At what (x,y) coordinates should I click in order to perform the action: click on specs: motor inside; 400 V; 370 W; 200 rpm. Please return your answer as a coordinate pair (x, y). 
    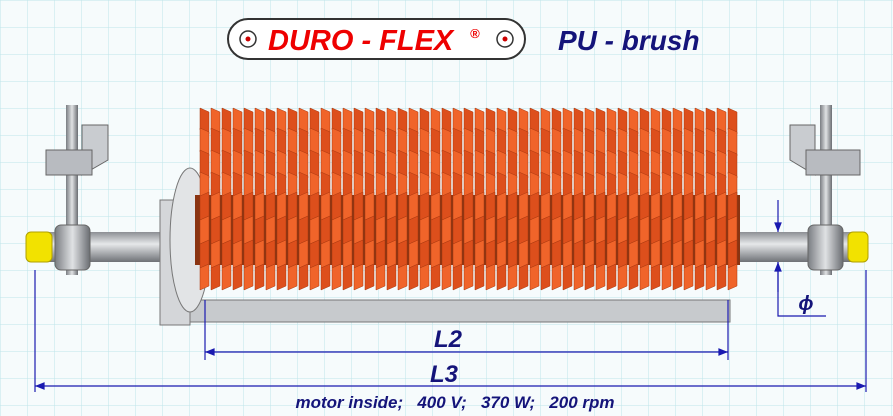
    Looking at the image, I should click on (455, 402).